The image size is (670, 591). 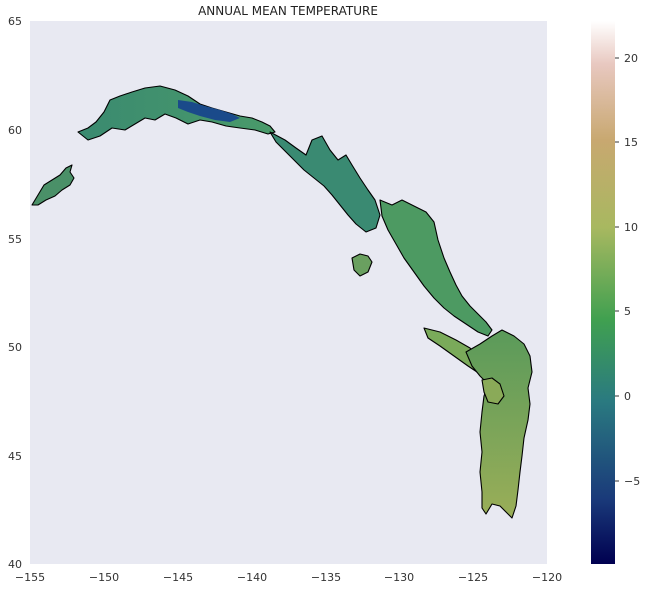 I want to click on x-axis: −155 −150 −145 −140 −135 −130 −125 −120, so click(x=288, y=577).